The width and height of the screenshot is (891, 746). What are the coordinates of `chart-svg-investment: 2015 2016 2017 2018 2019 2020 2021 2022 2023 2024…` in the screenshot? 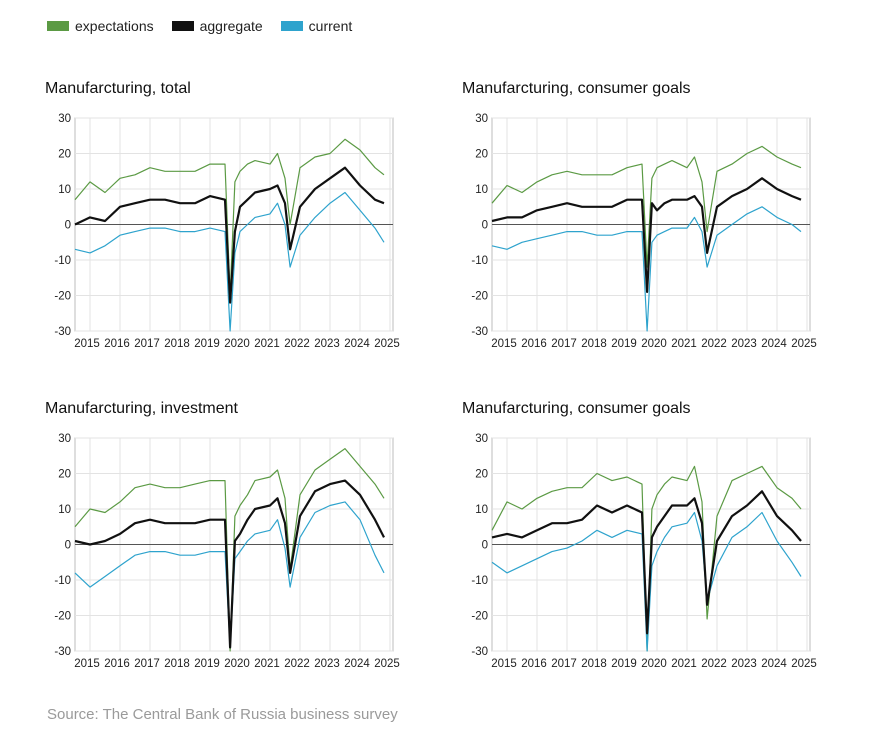 It's located at (227, 551).